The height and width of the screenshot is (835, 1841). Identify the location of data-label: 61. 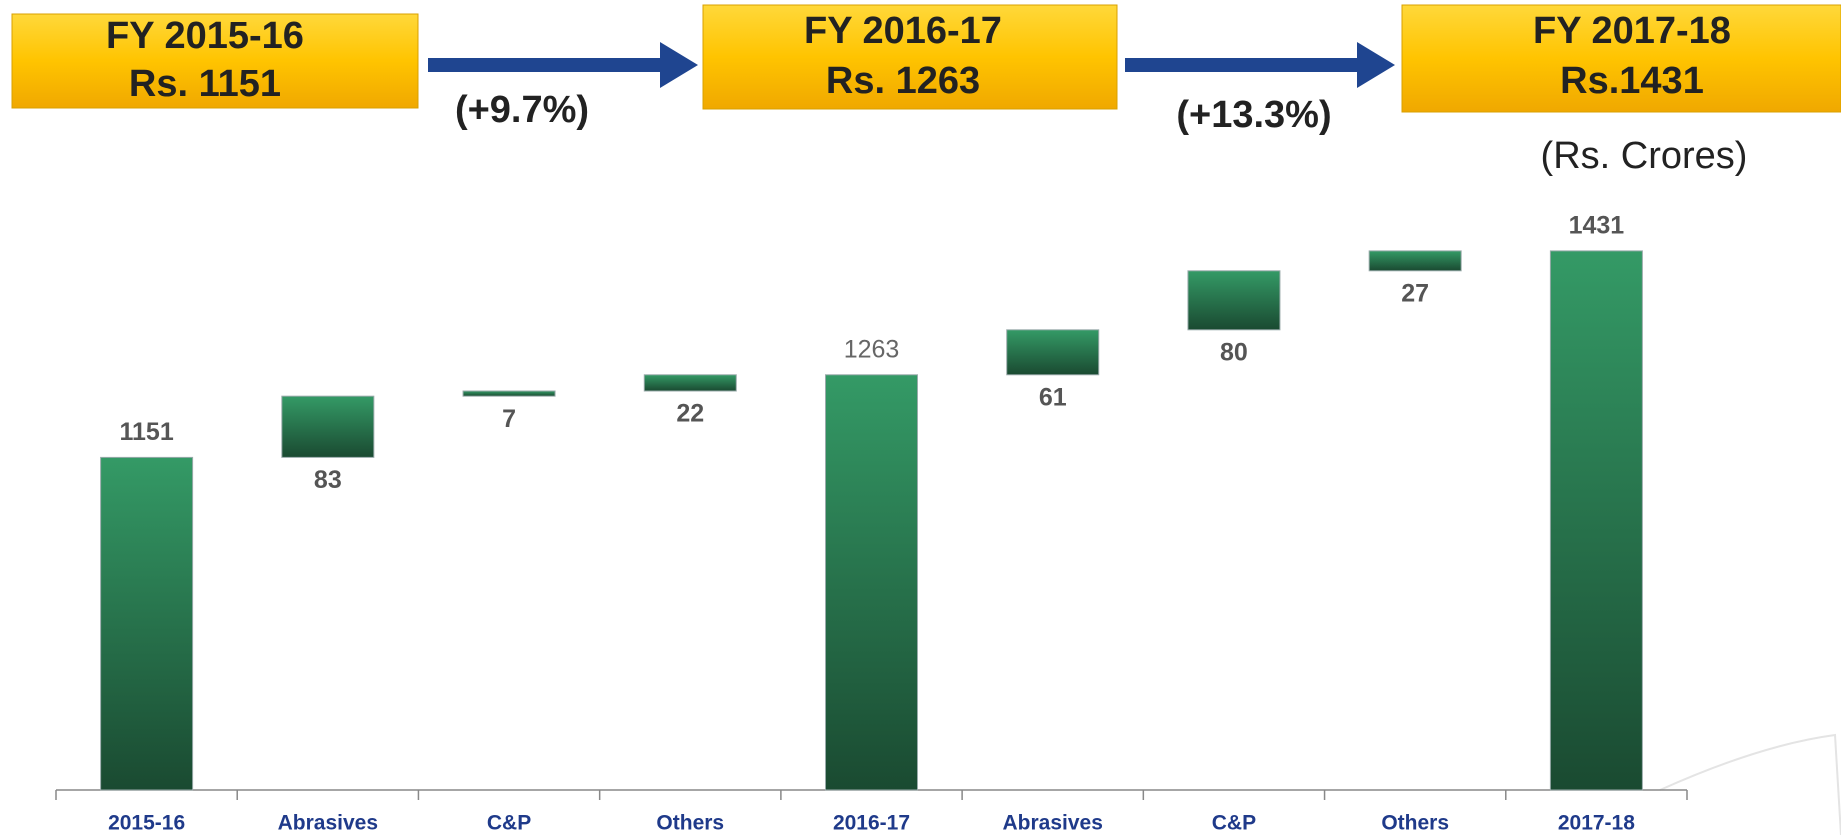
(1053, 397).